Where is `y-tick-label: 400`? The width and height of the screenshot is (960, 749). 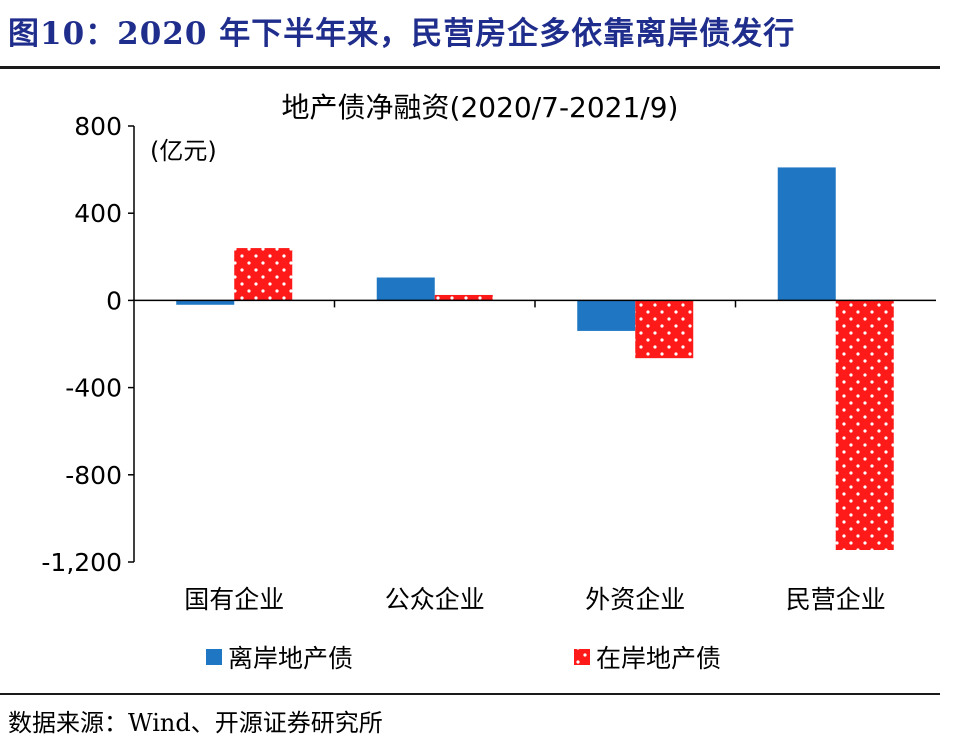 y-tick-label: 400 is located at coordinates (98, 213).